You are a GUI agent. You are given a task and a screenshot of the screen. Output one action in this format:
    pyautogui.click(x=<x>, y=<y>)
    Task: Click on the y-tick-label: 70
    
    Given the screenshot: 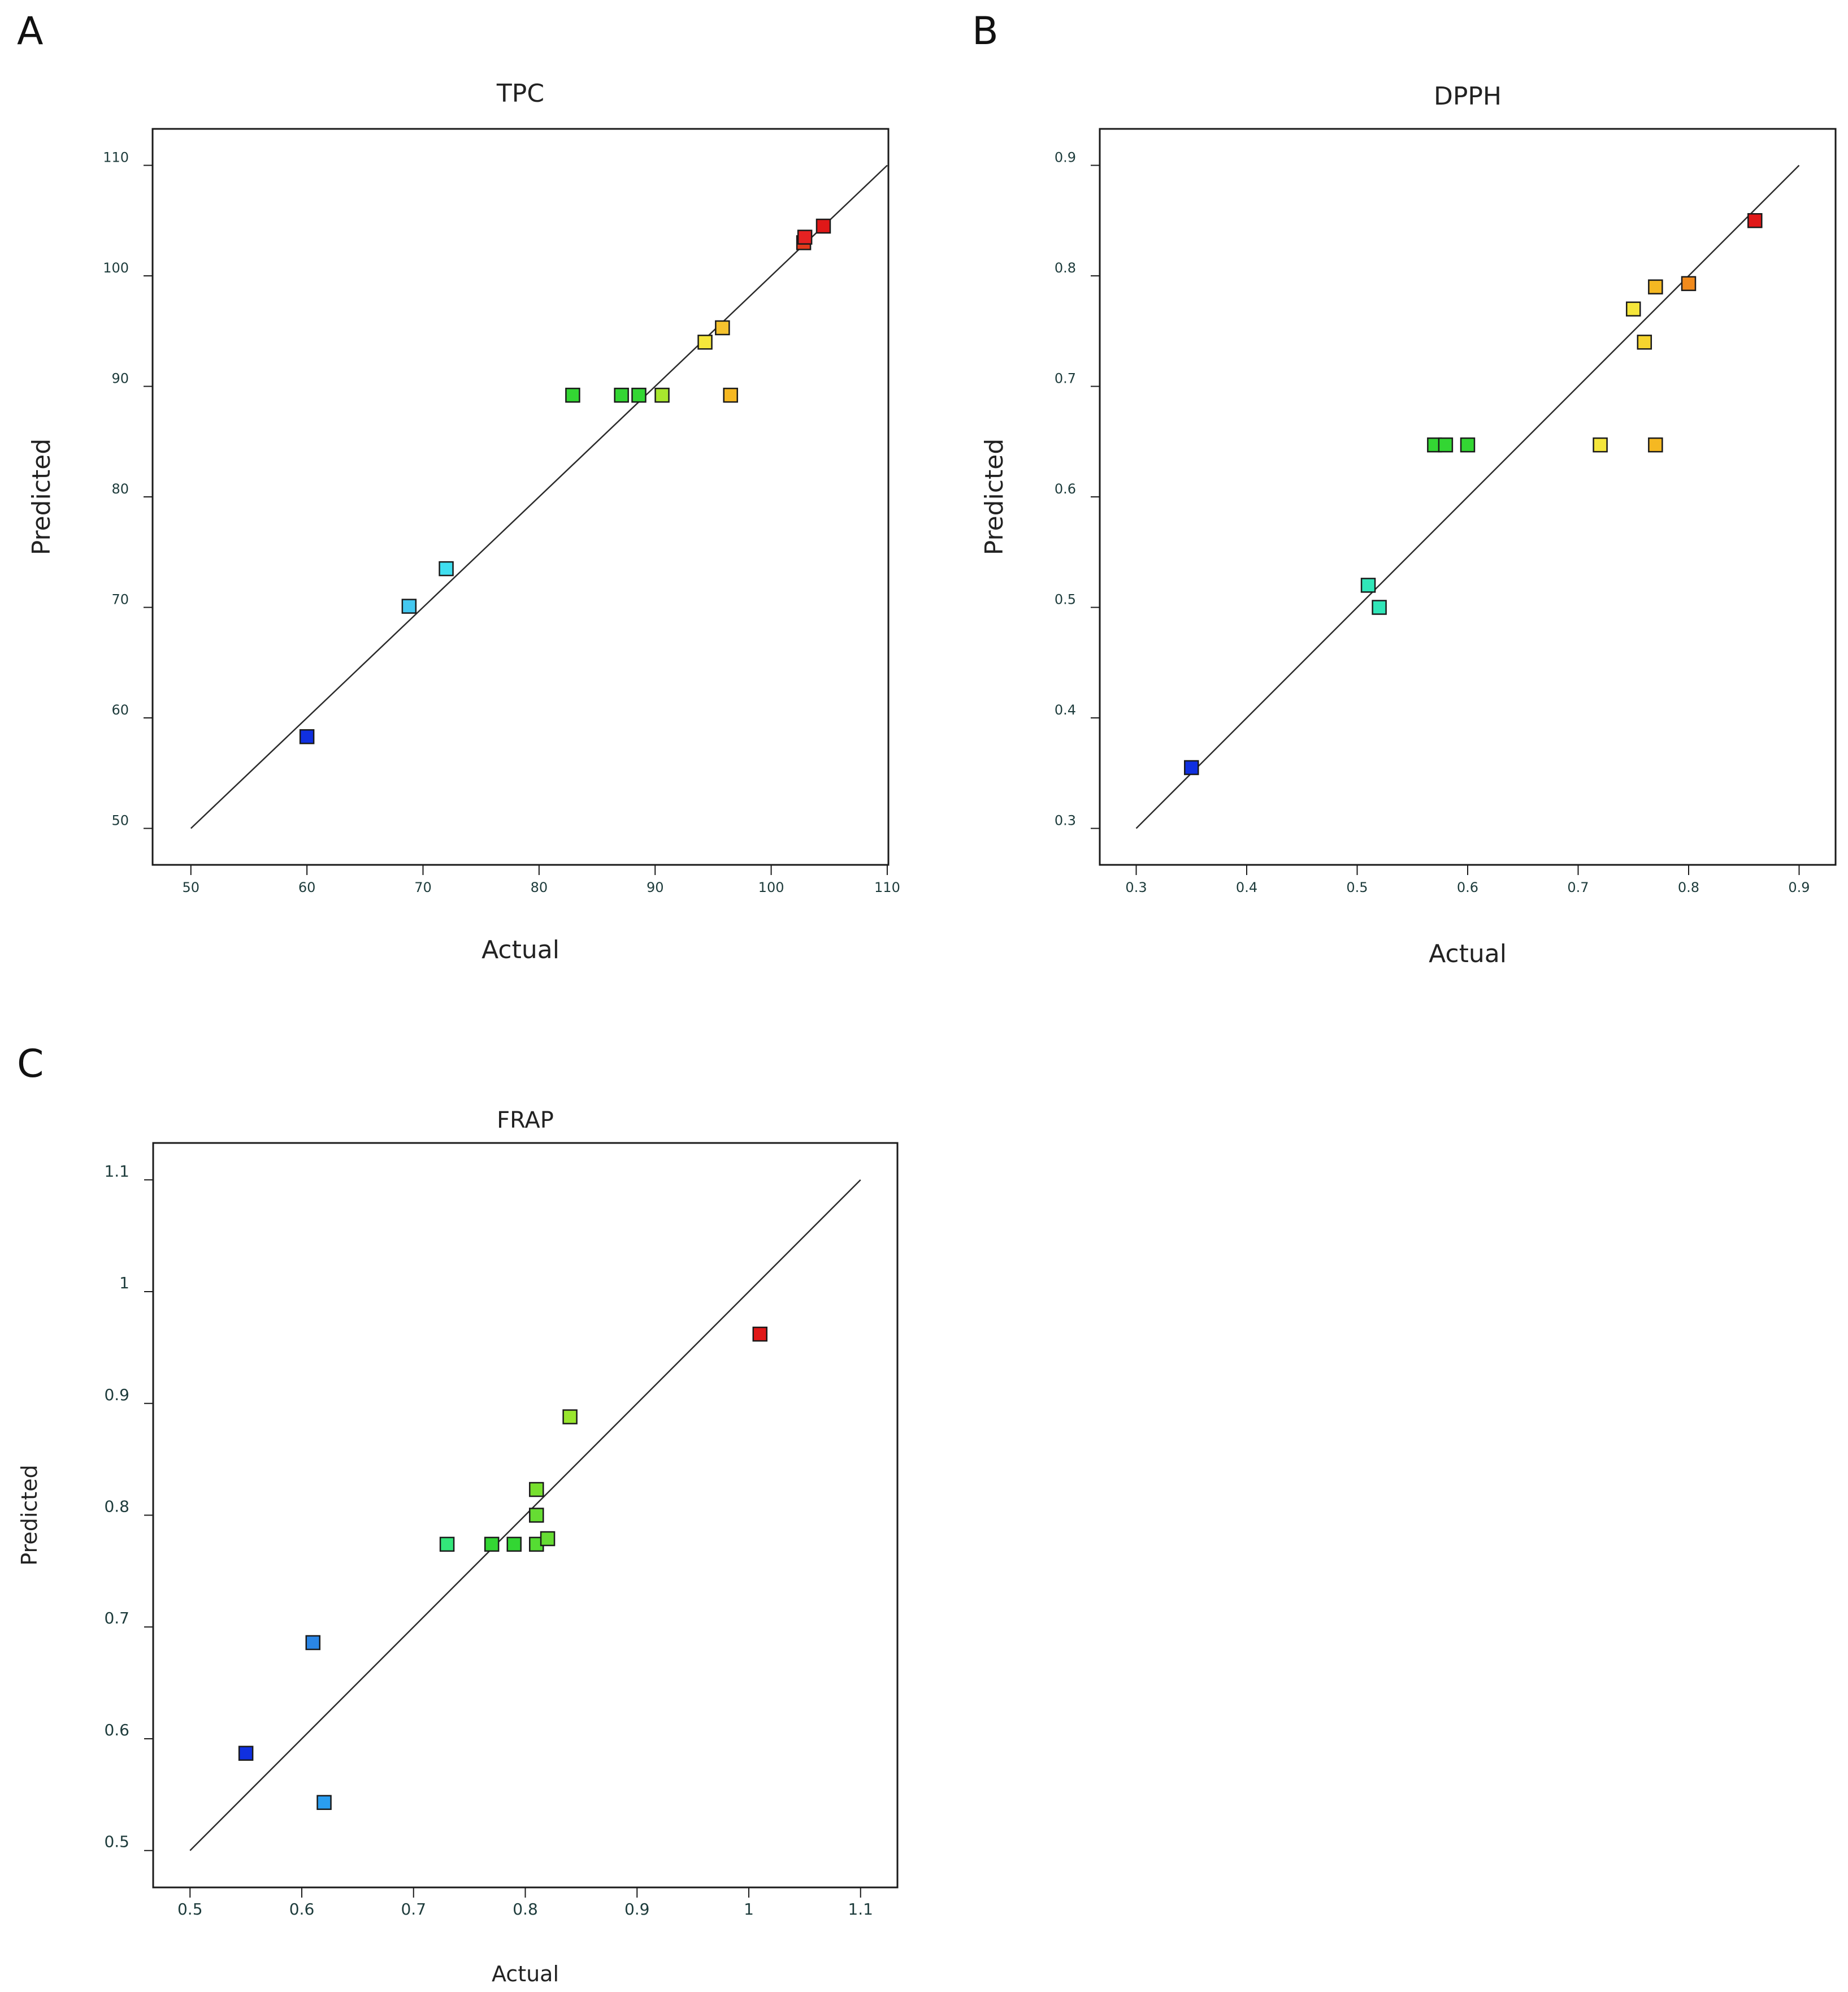 What is the action you would take?
    pyautogui.click(x=120, y=599)
    